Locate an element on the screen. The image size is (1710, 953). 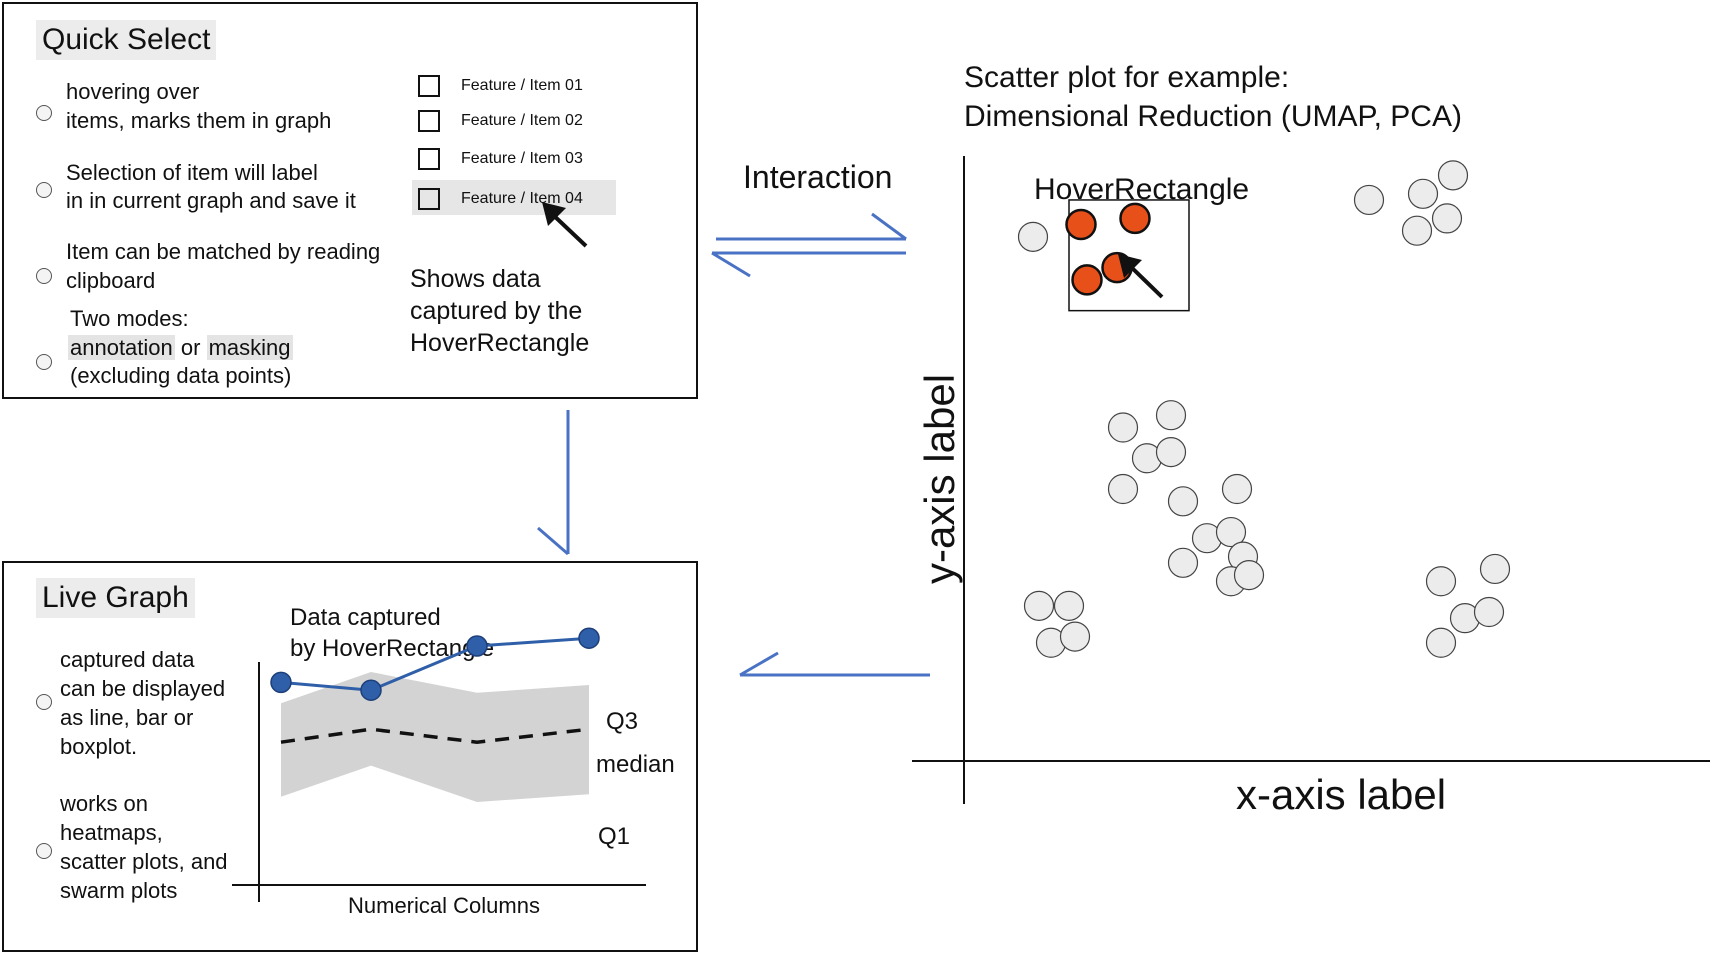
display-line-4: boxplot. is located at coordinates (99, 746).